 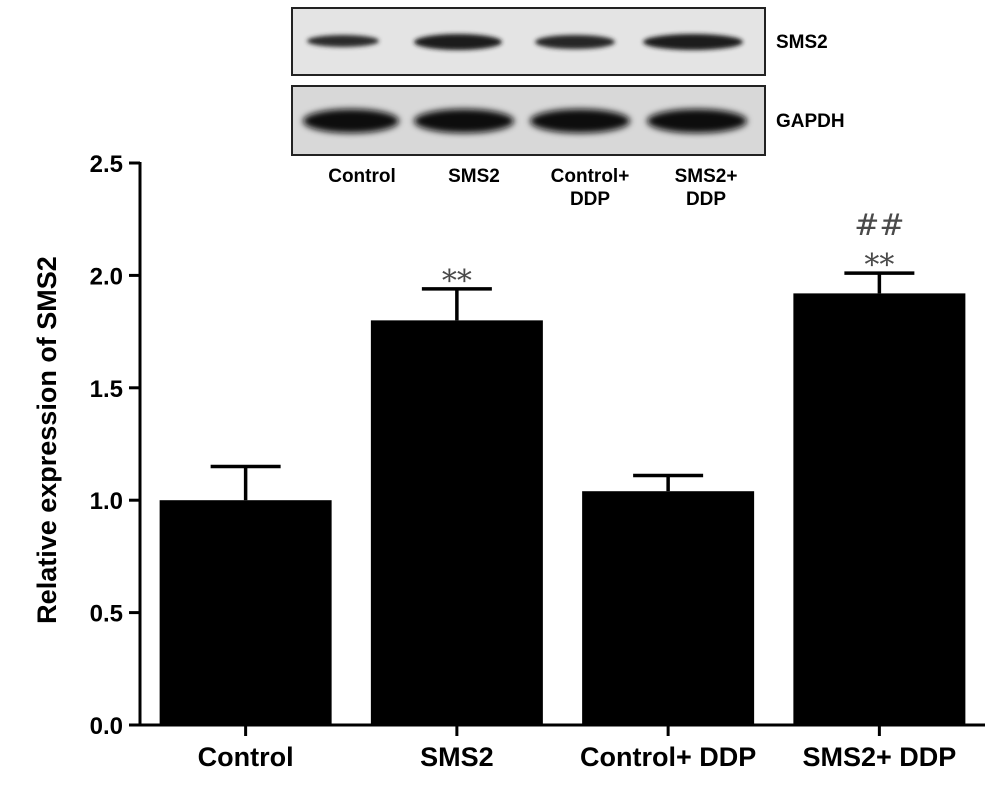 What do you see at coordinates (590, 199) in the screenshot?
I see `blot-lane-label-2-1: DDP` at bounding box center [590, 199].